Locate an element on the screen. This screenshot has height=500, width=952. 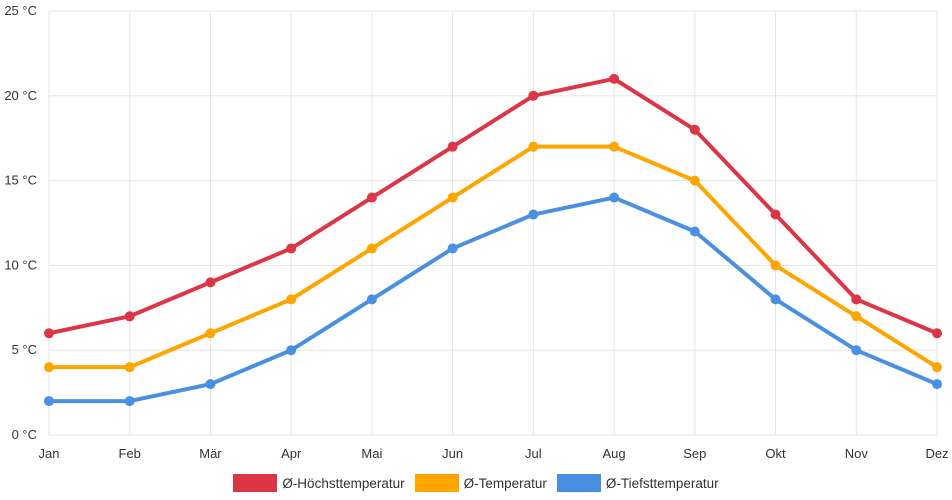
legend-item-avg-temp: Ø-Temperatur is located at coordinates (480, 483).